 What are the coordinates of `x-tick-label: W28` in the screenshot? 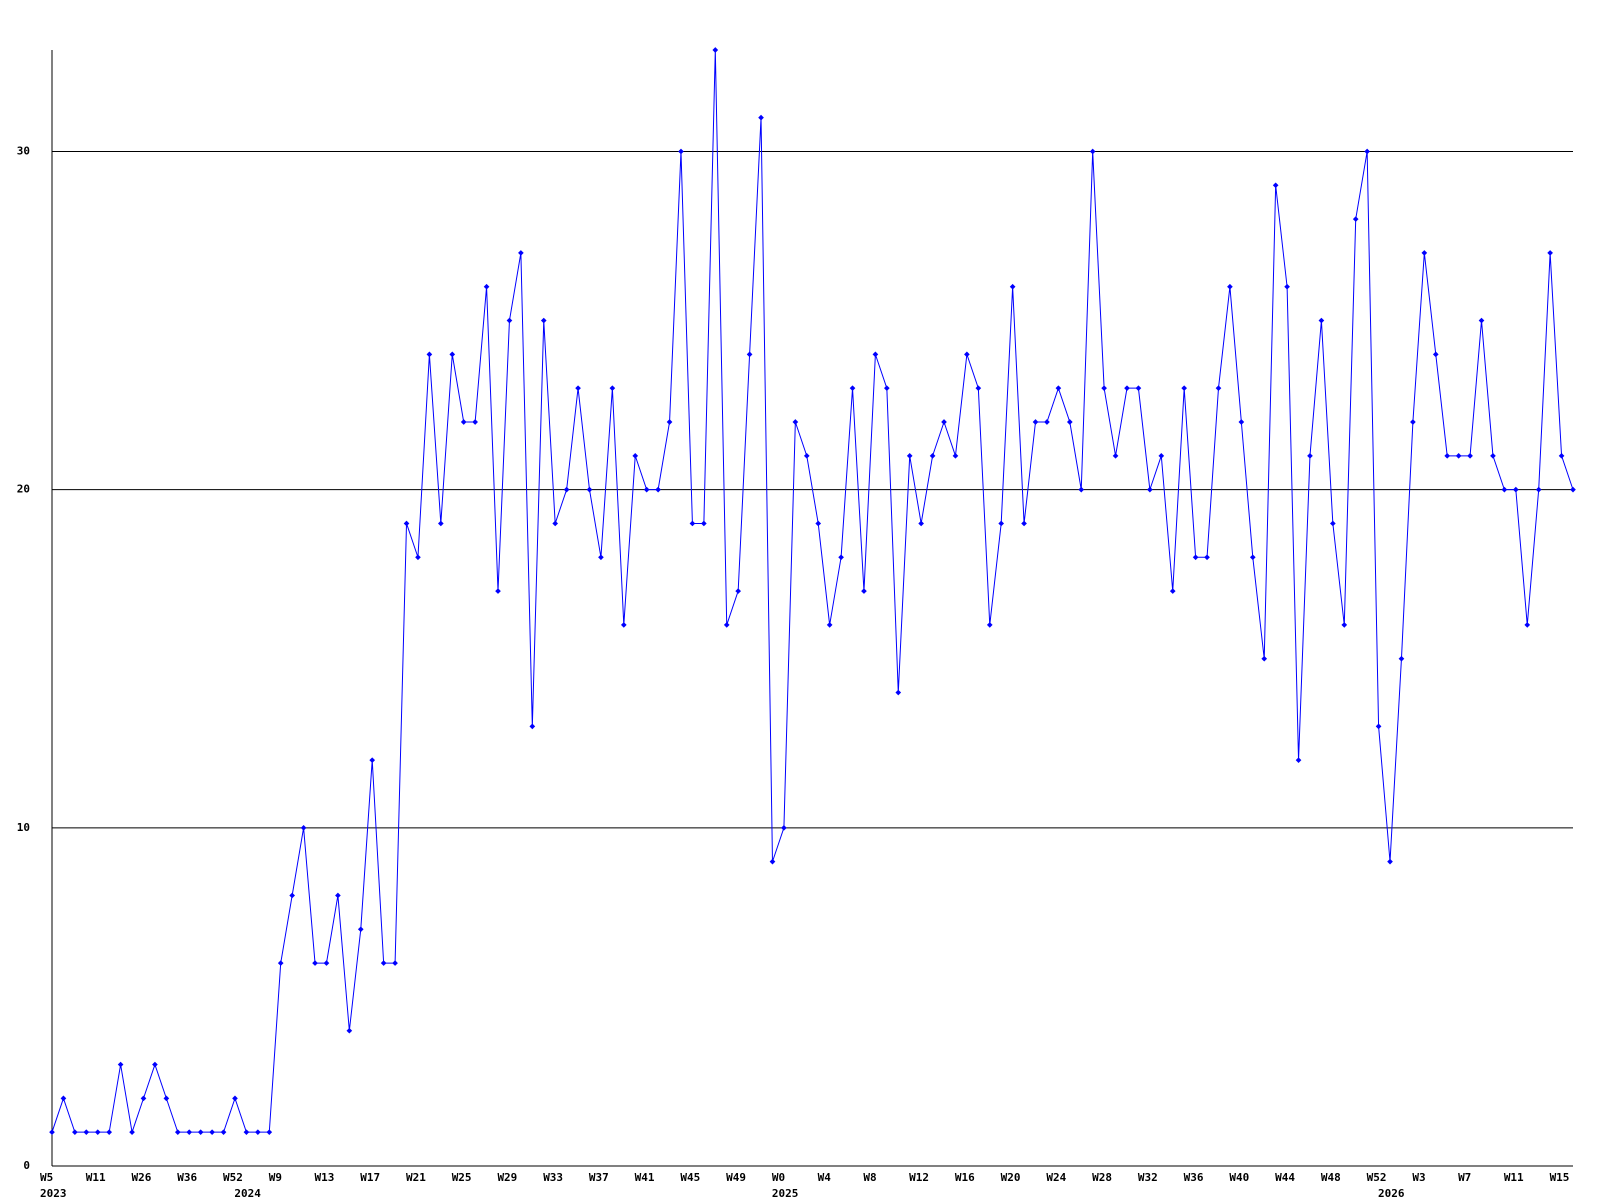 It's located at (1102, 1177).